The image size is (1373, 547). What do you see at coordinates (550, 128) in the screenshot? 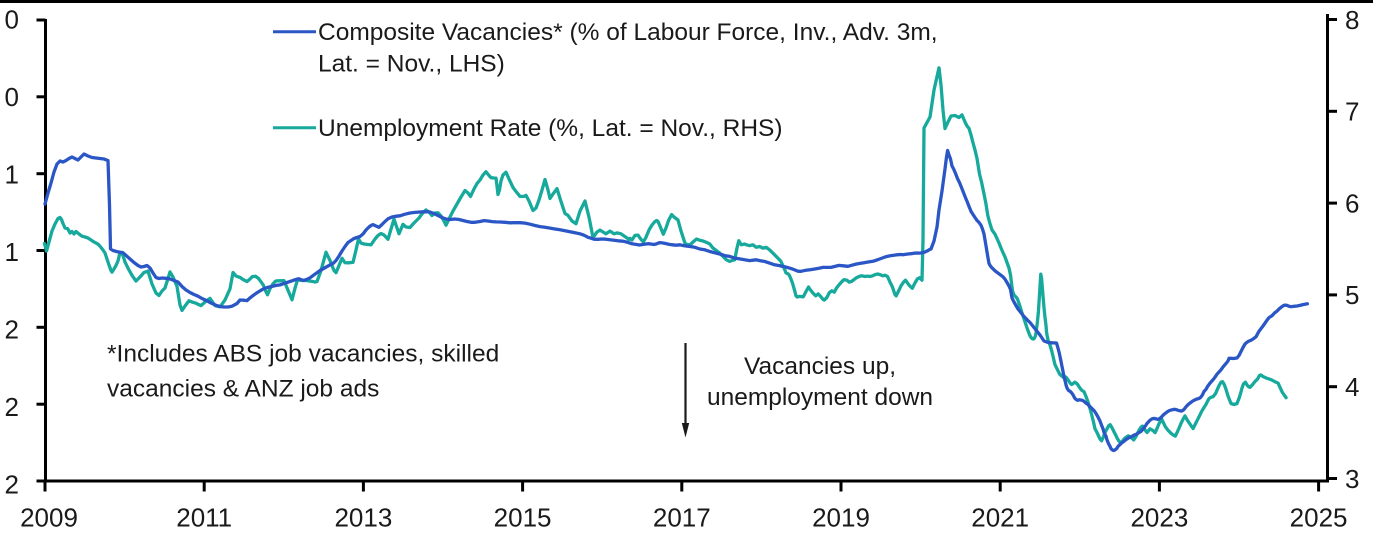
I see `svg-text:Unemployment Rate (%, Lat. = N: Unemployment Rate (%, Lat. = Nov., RHS)` at bounding box center [550, 128].